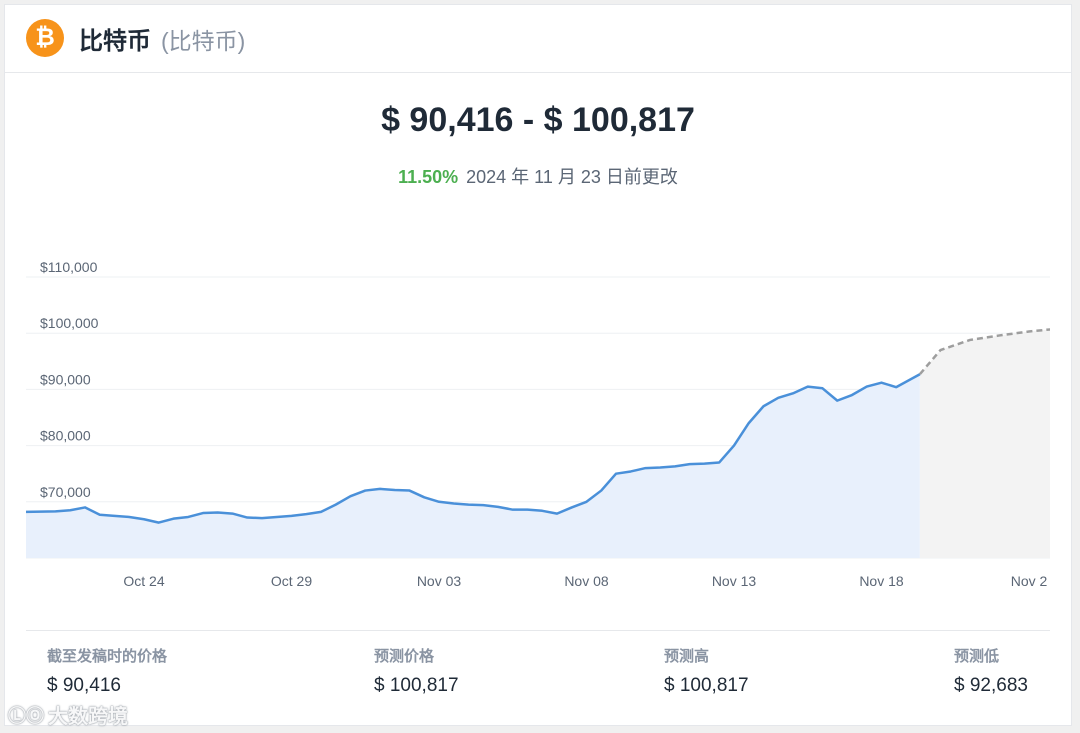 This screenshot has height=733, width=1080. I want to click on stats-divider, so click(538, 630).